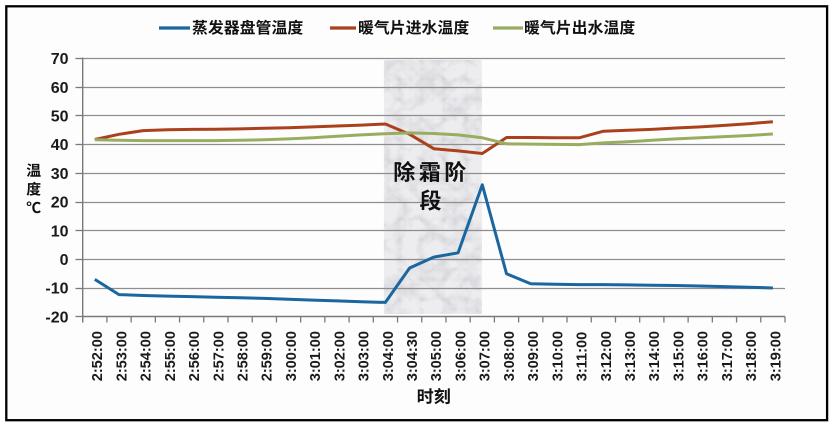 Image resolution: width=832 pixels, height=429 pixels. What do you see at coordinates (60, 117) in the screenshot?
I see `svg-text: 50` at bounding box center [60, 117].